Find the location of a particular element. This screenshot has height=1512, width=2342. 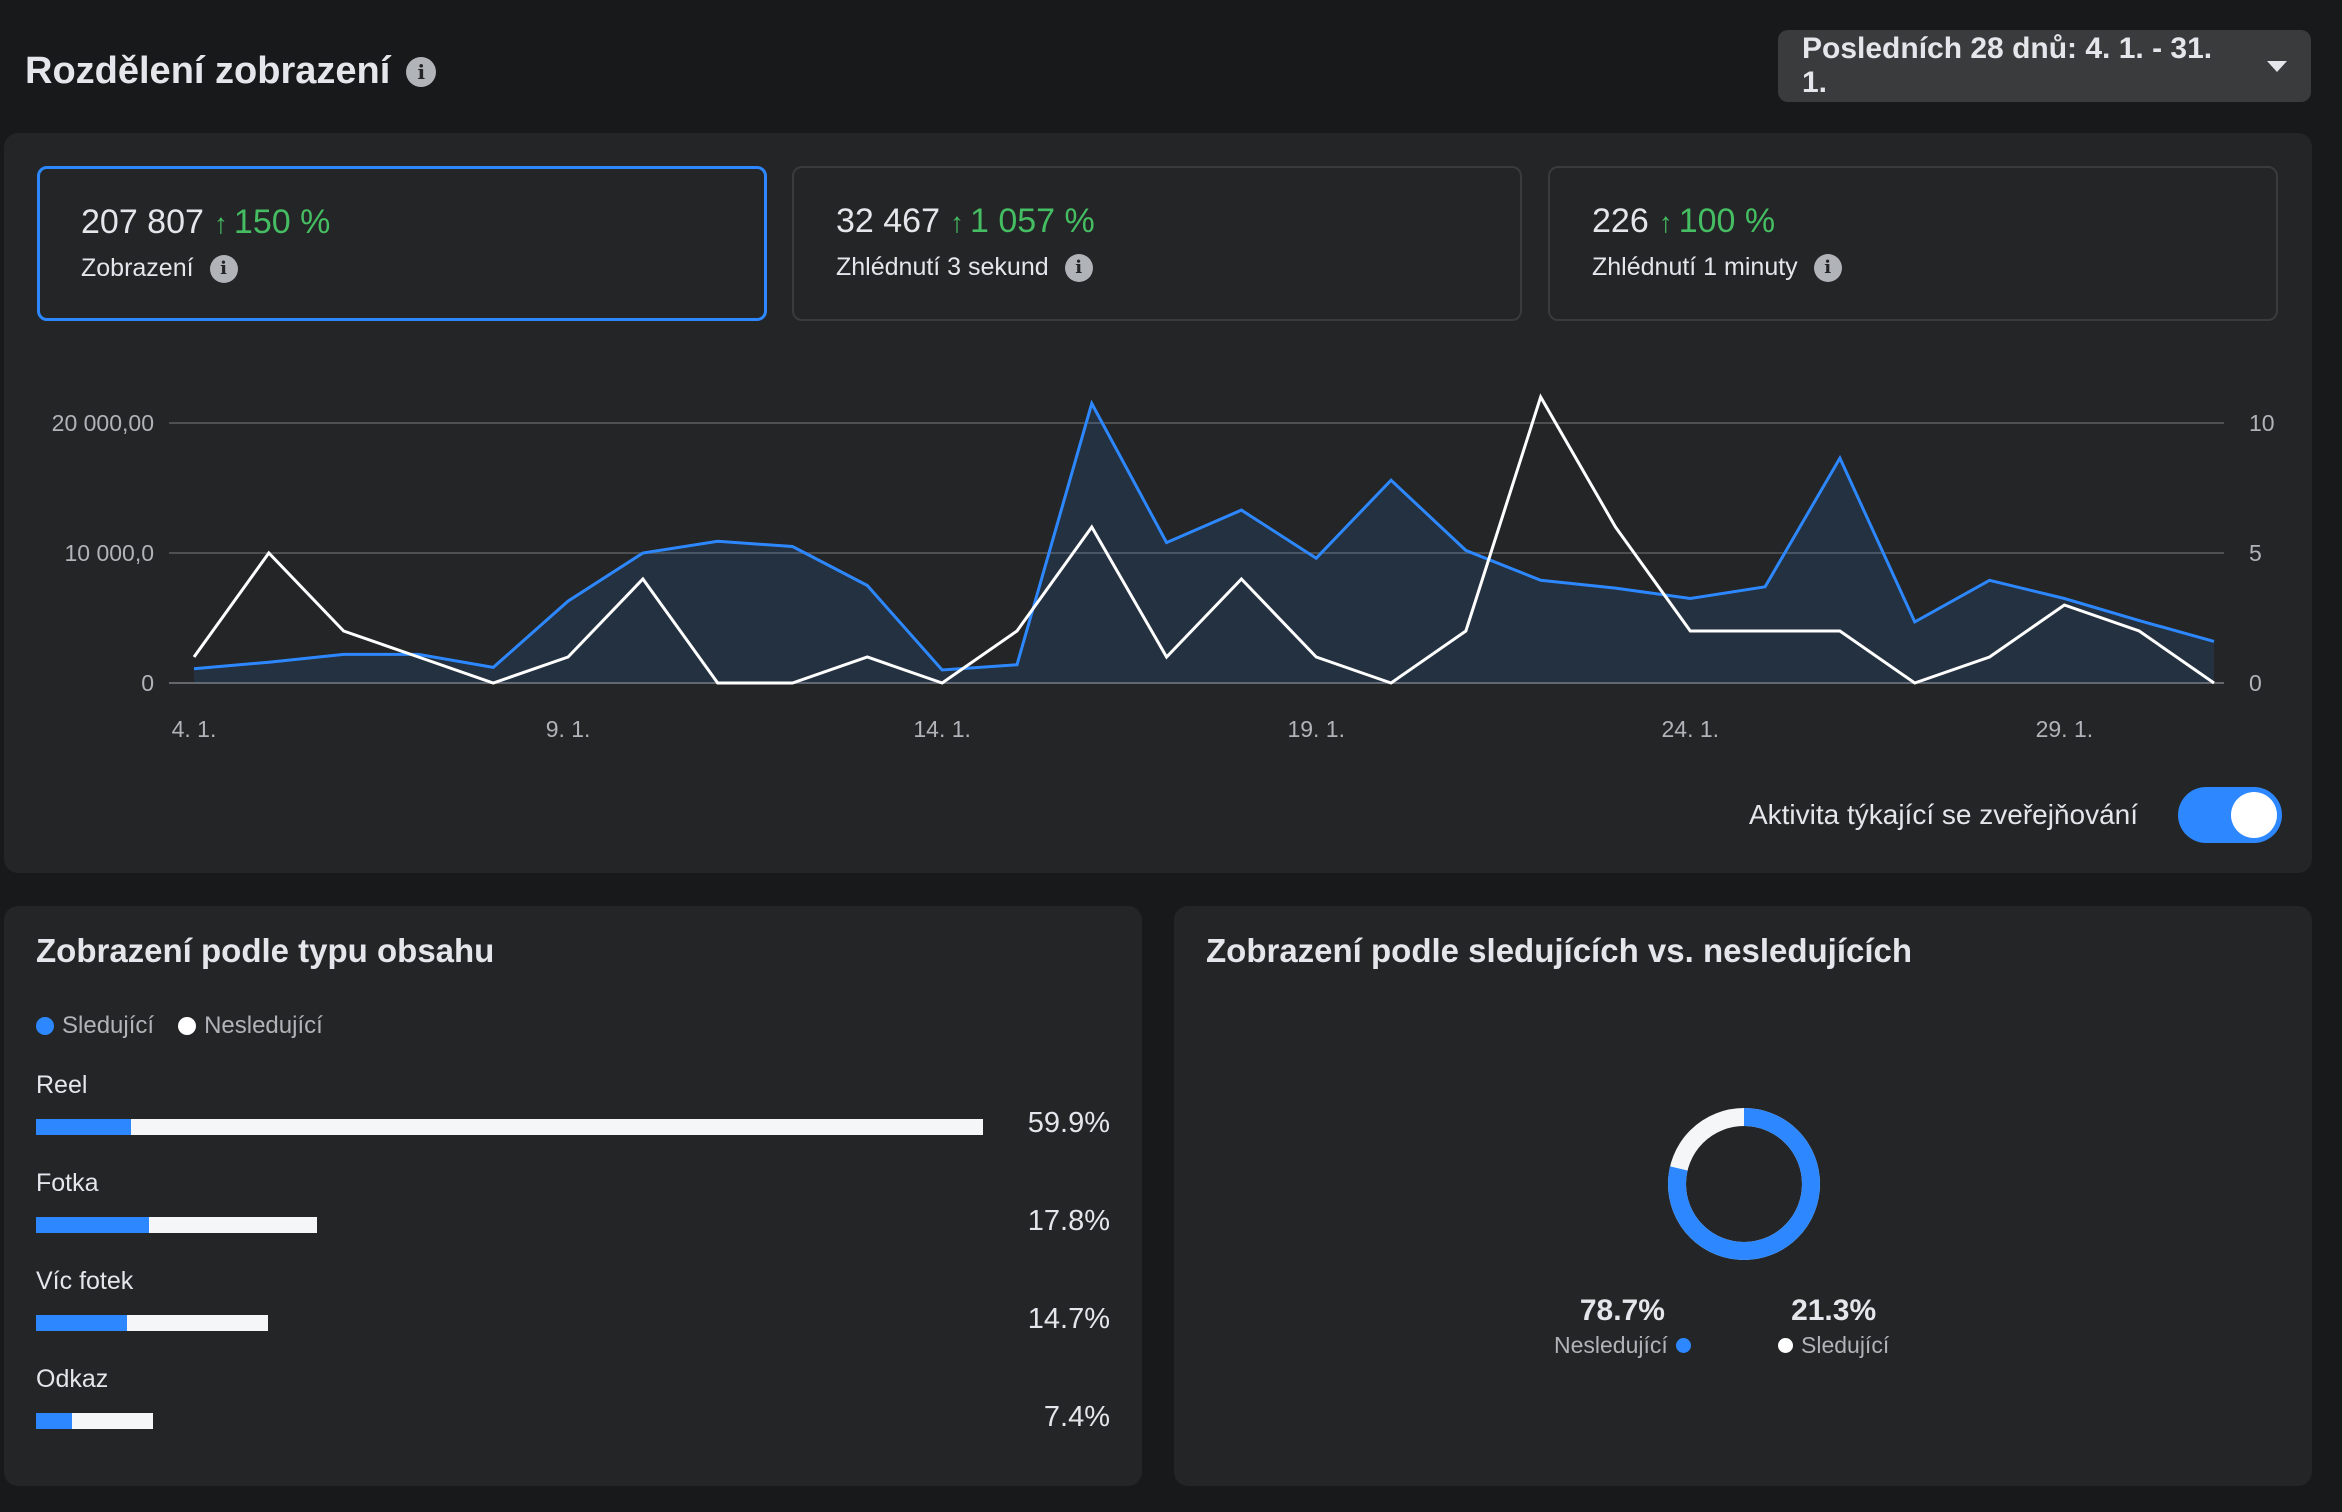

followers-donut-chart is located at coordinates (1744, 1184).